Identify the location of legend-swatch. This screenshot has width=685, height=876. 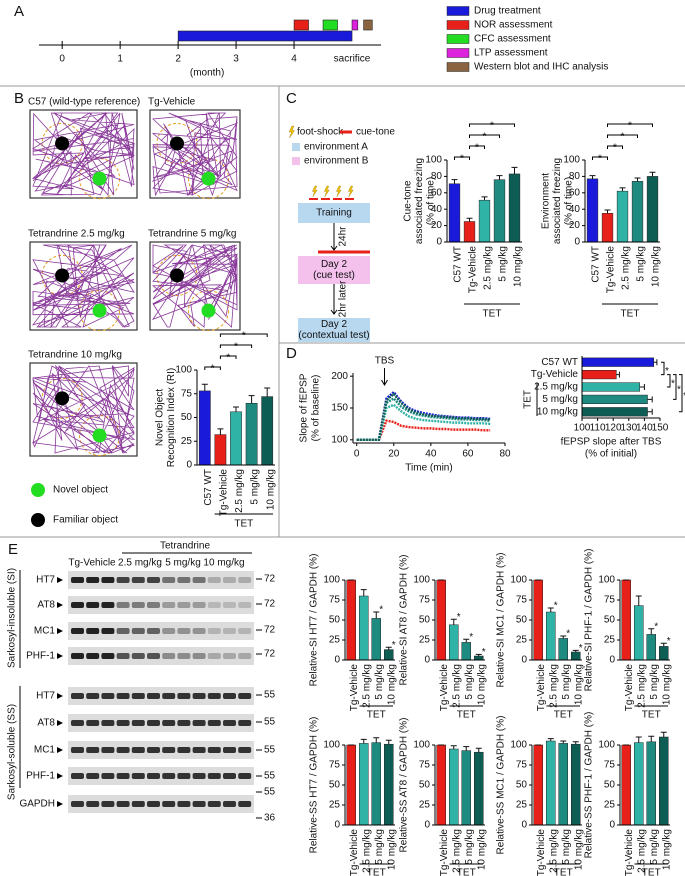
(458, 39).